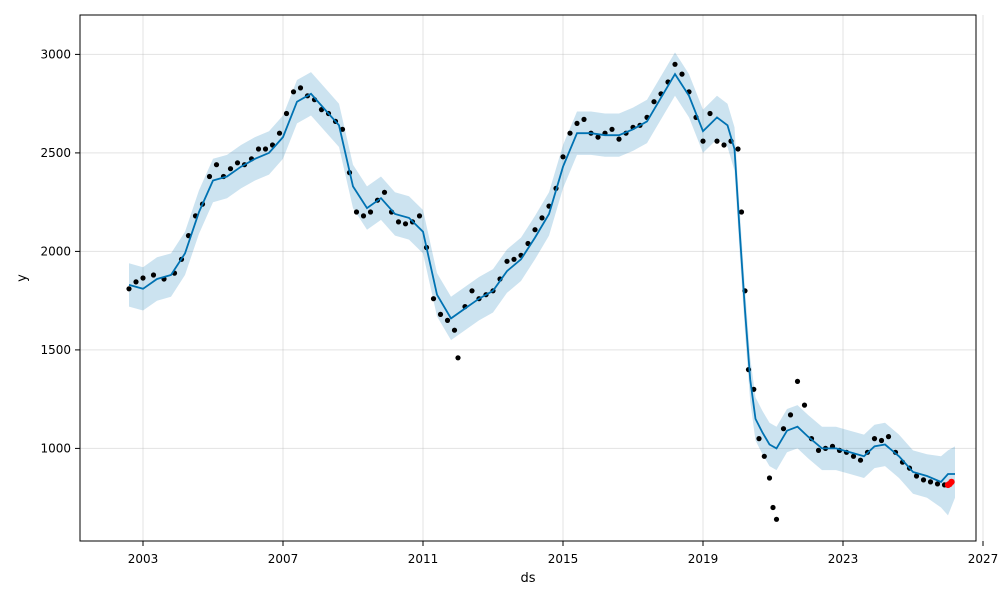 The width and height of the screenshot is (1000, 600). What do you see at coordinates (55, 350) in the screenshot?
I see `y-tick-label: 1500` at bounding box center [55, 350].